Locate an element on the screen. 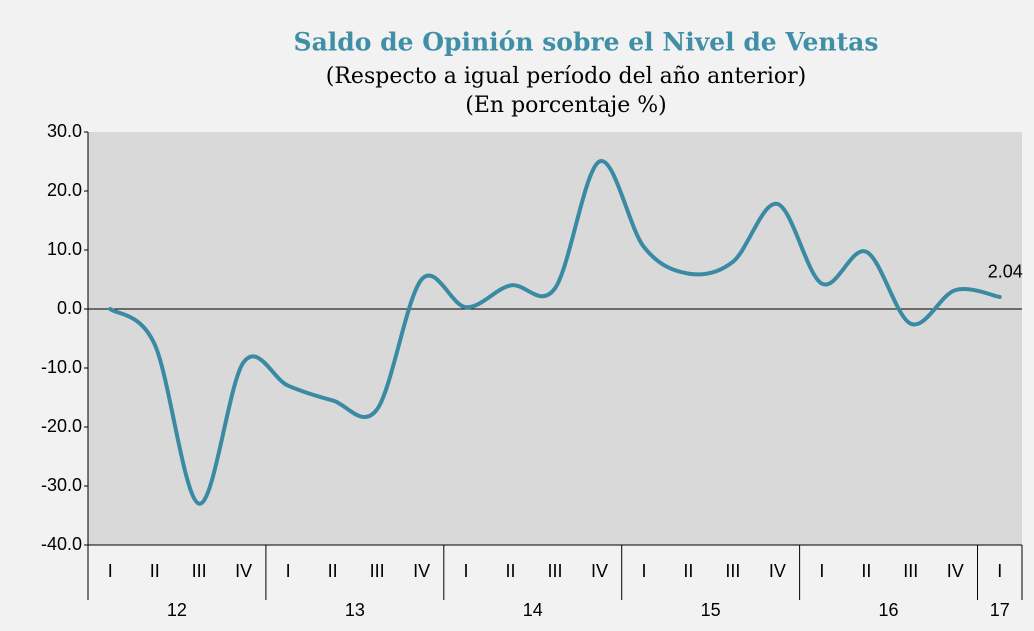 The image size is (1034, 631). x-group-label: 15 is located at coordinates (711, 610).